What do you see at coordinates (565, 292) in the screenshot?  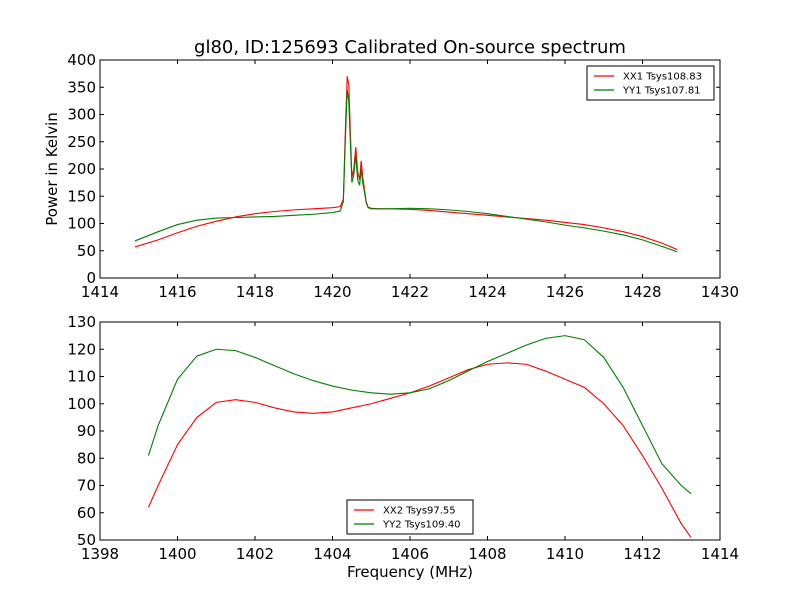 I see `x-tick-label-0-6: 1426` at bounding box center [565, 292].